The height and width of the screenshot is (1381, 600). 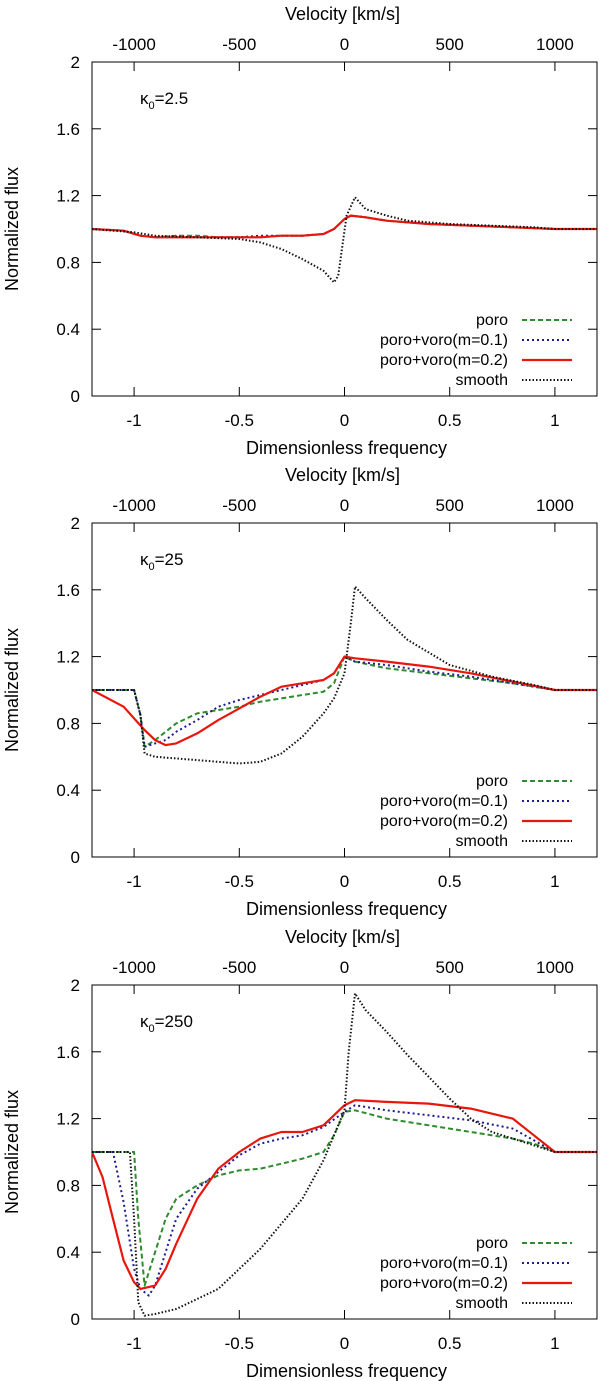 I want to click on kappa-annotation: κ0=2.5, so click(x=164, y=100).